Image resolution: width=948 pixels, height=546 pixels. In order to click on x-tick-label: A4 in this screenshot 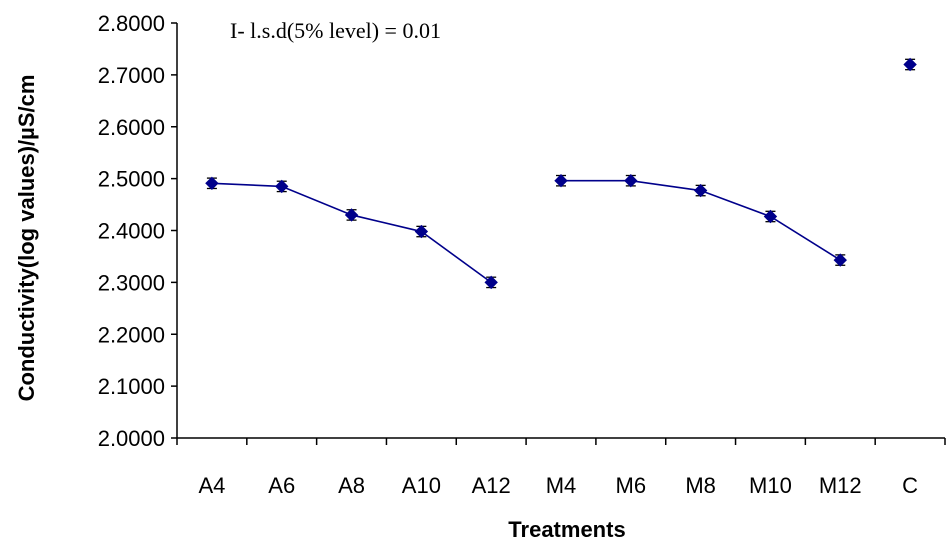, I will do `click(211, 485)`.